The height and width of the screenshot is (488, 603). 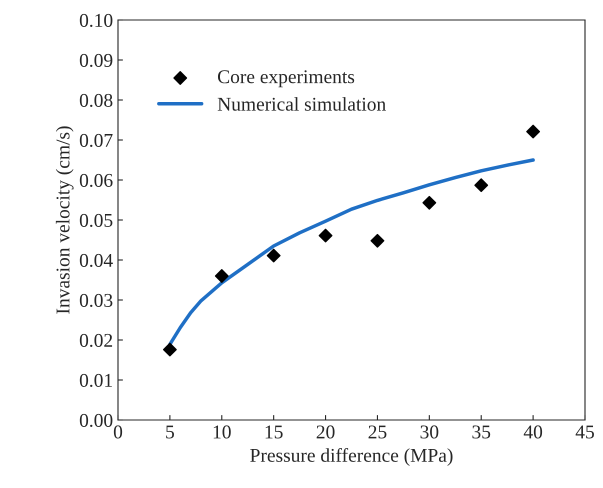 I want to click on x-tick-label: 30, so click(x=429, y=432).